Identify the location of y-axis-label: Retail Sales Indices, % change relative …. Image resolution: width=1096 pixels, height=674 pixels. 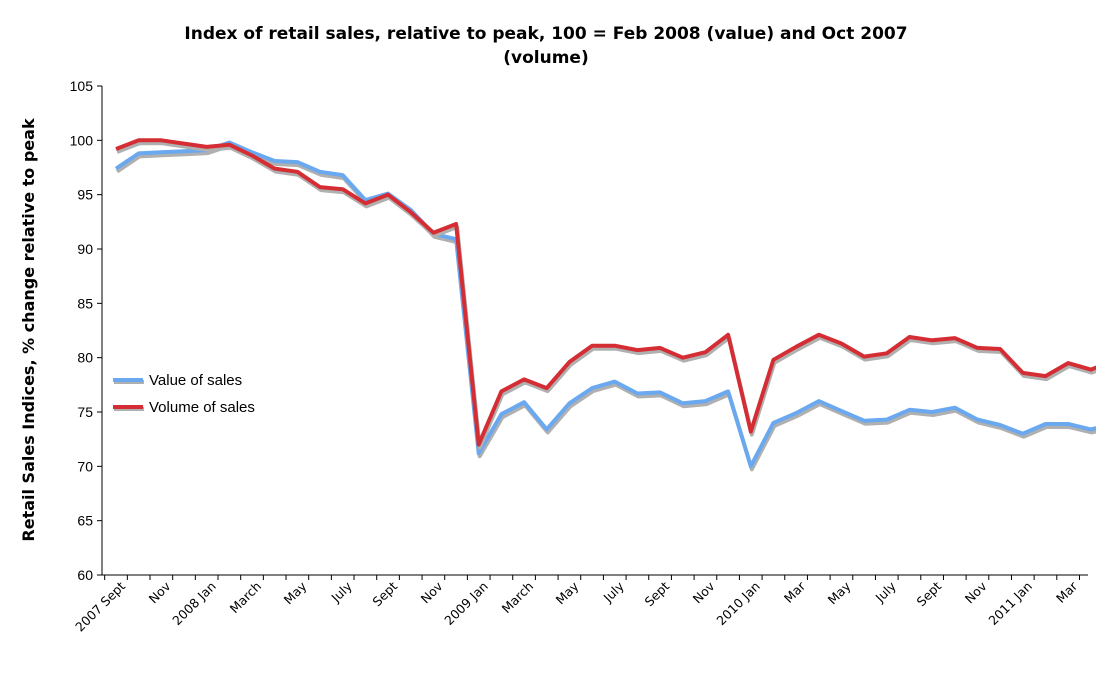
(28, 330).